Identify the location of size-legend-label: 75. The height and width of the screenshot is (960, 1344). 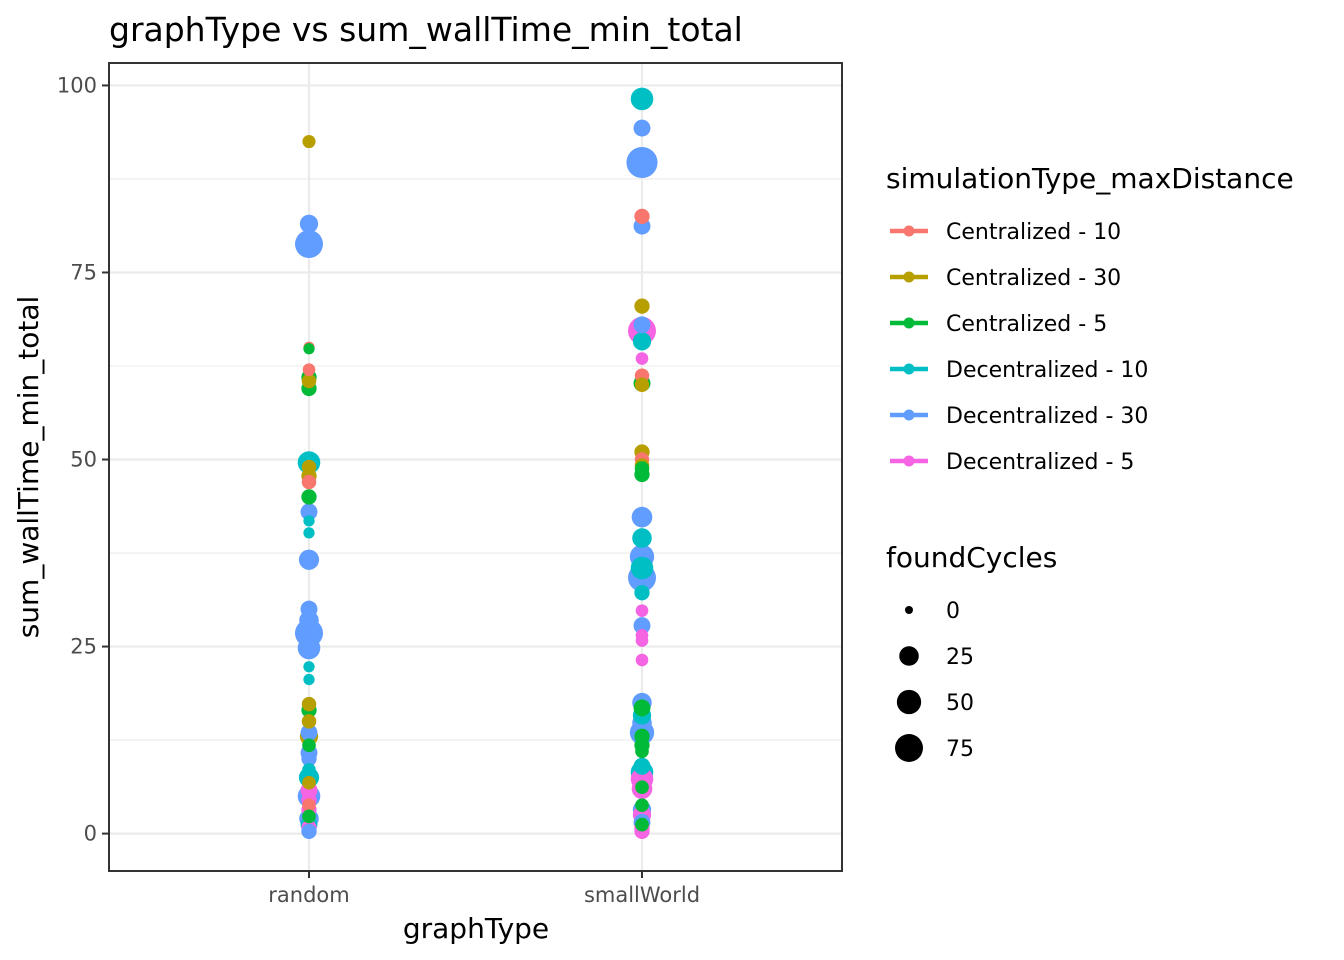
(960, 749).